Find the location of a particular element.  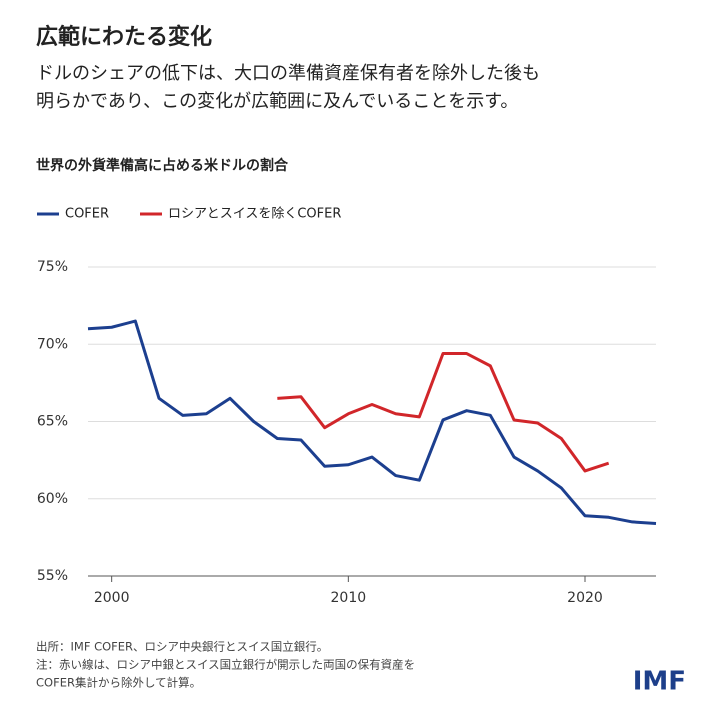

y-tick-label: 70% is located at coordinates (52, 344).